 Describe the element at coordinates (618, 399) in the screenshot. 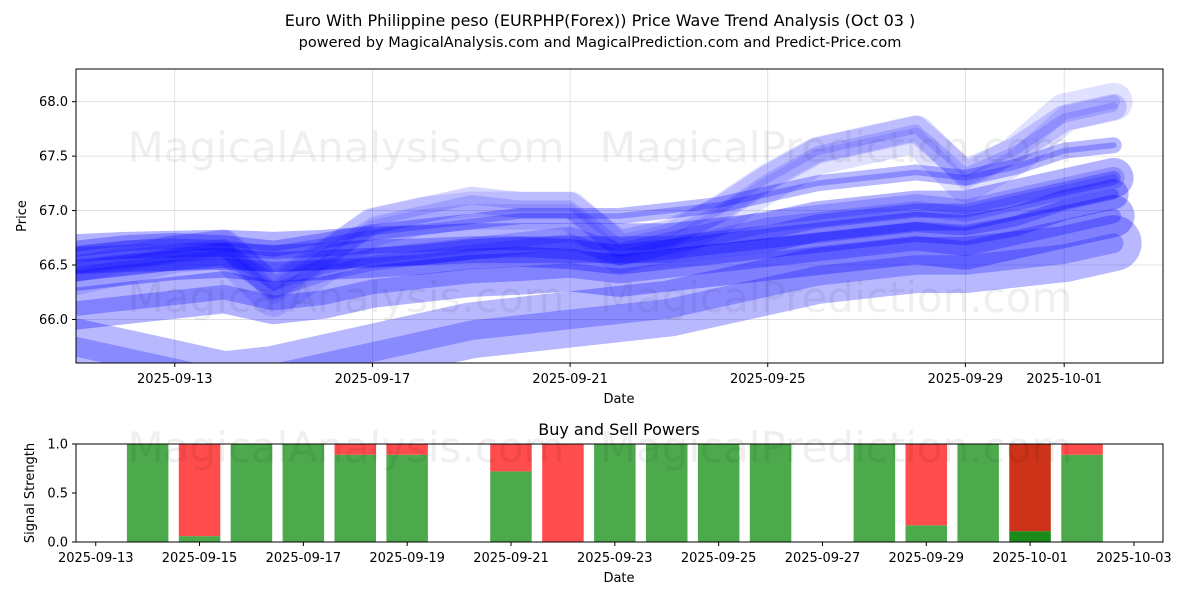

I see `price-x-label: Date` at that location.